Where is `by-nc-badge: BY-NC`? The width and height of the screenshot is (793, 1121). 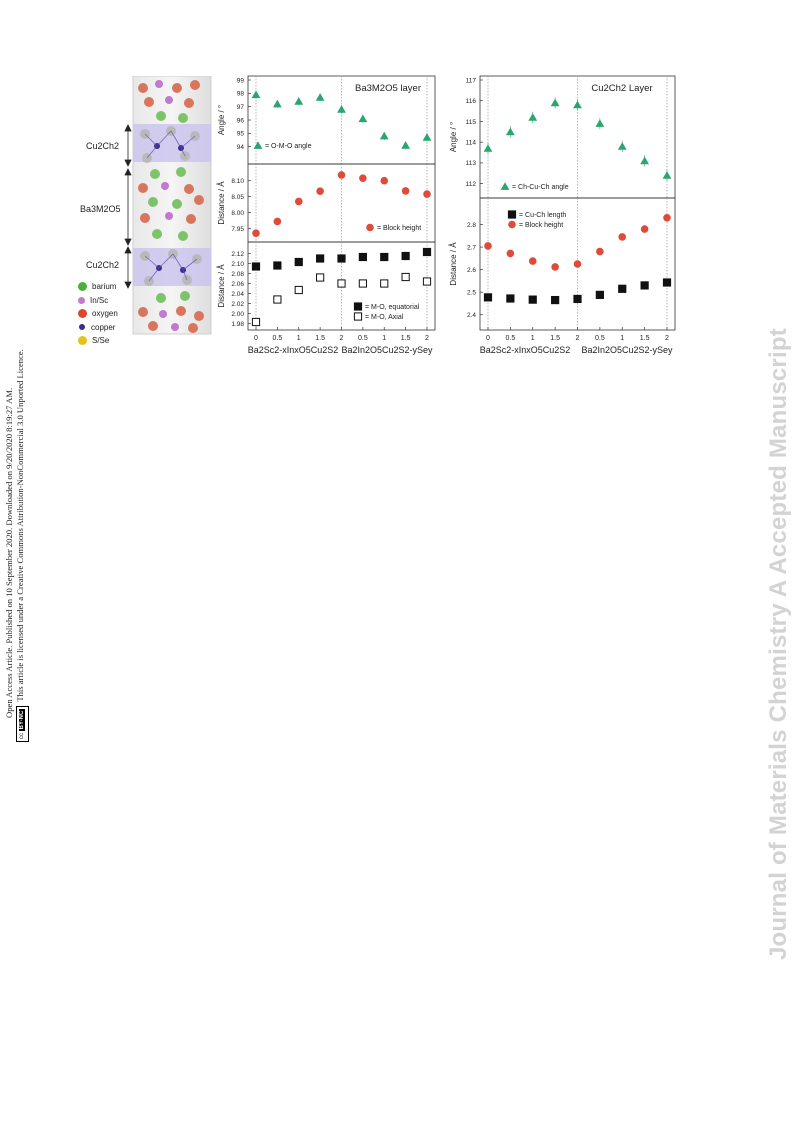
by-nc-badge: BY-NC is located at coordinates (22, 720).